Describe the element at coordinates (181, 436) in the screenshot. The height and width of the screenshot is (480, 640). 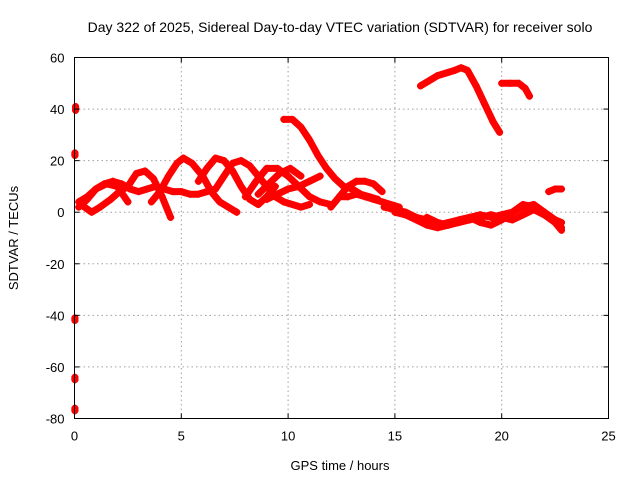
I see `x-tick-label: 5` at that location.